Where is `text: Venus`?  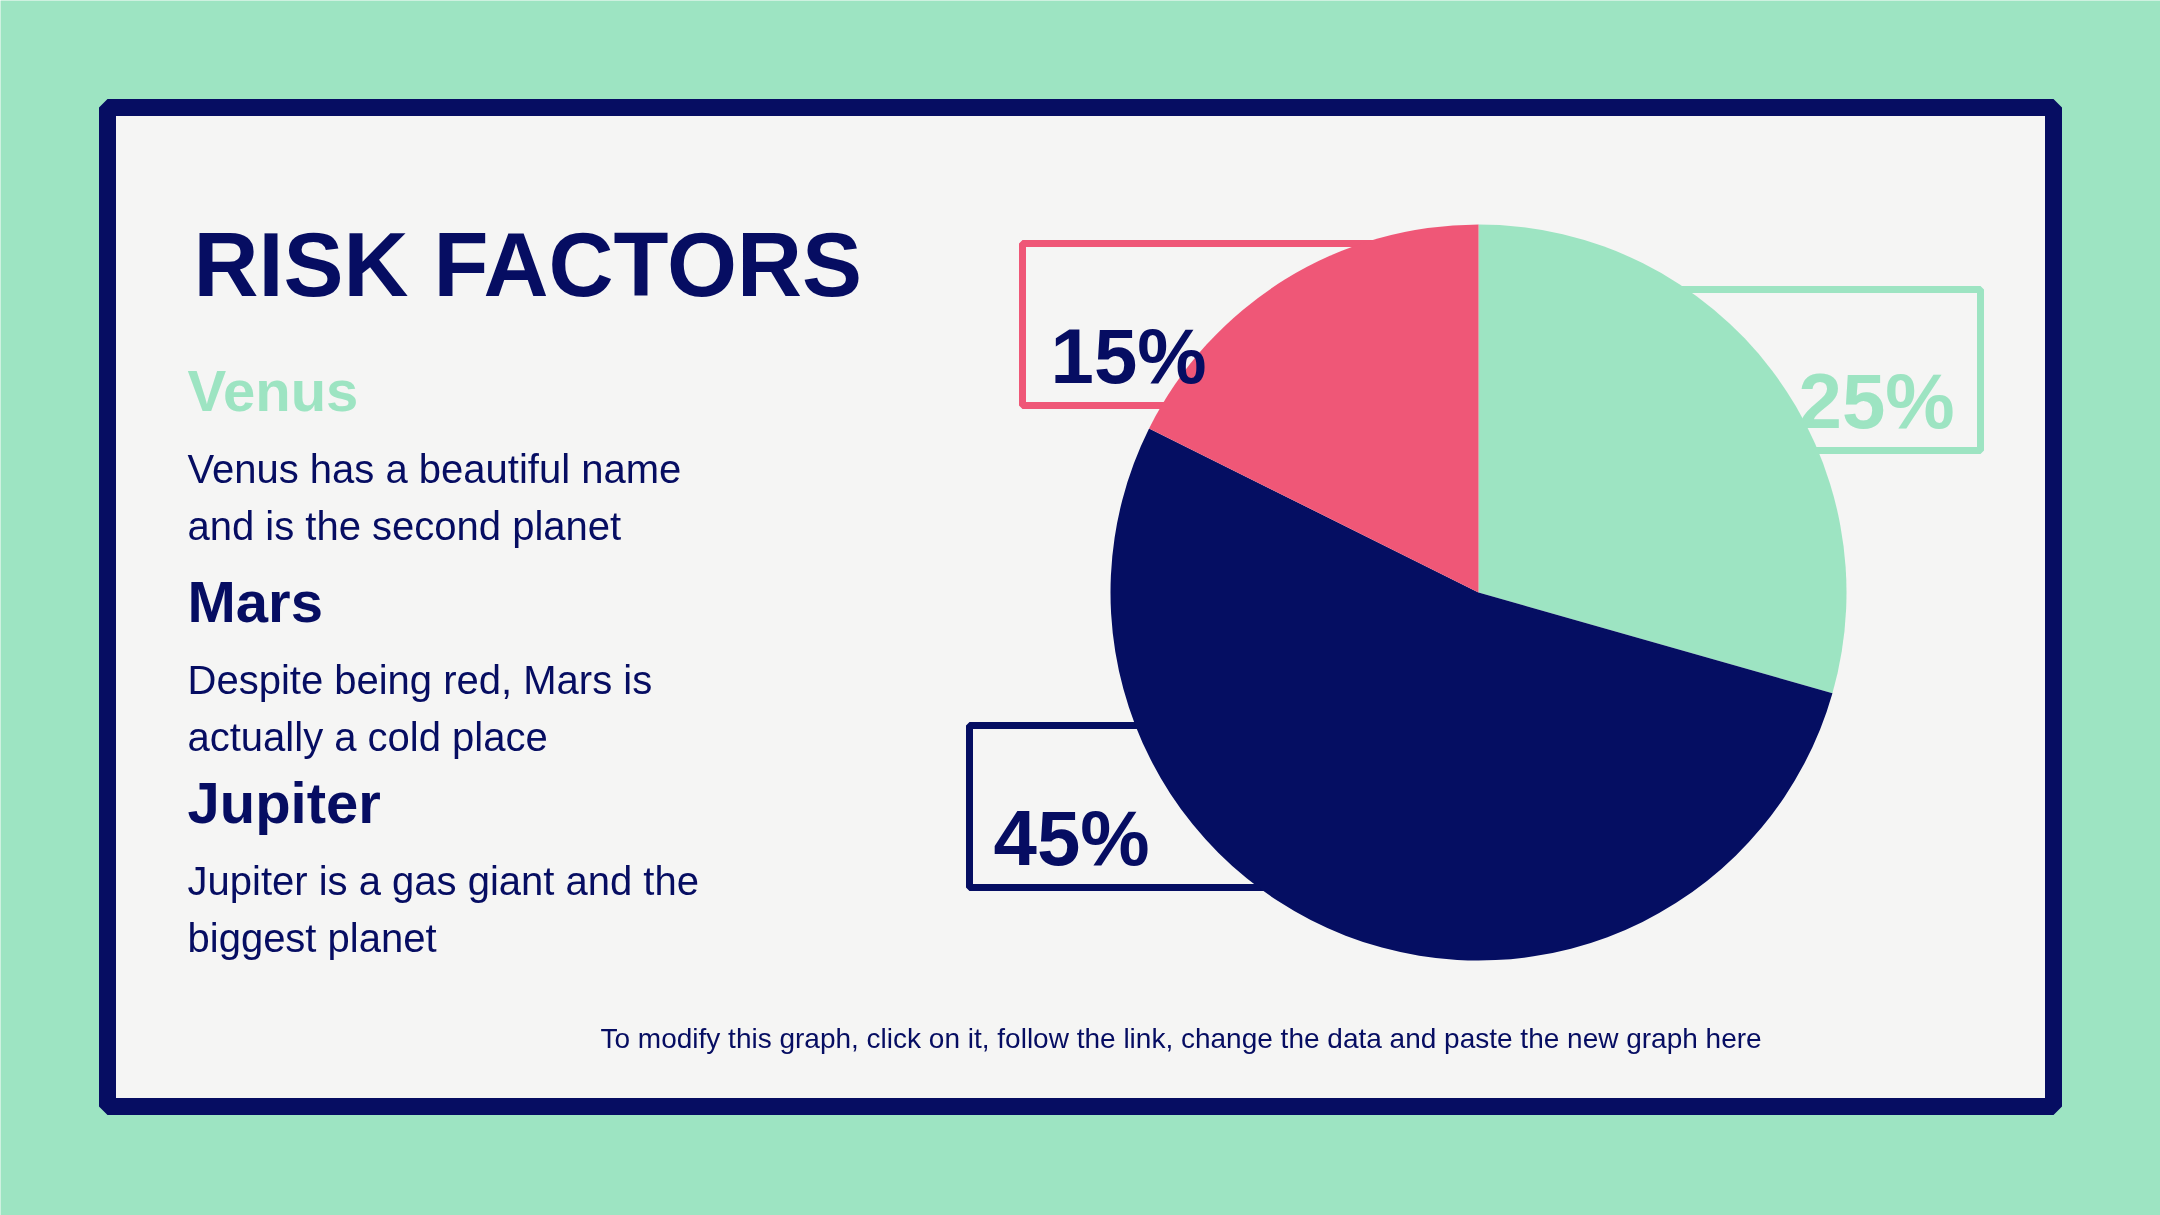 text: Venus is located at coordinates (273, 390).